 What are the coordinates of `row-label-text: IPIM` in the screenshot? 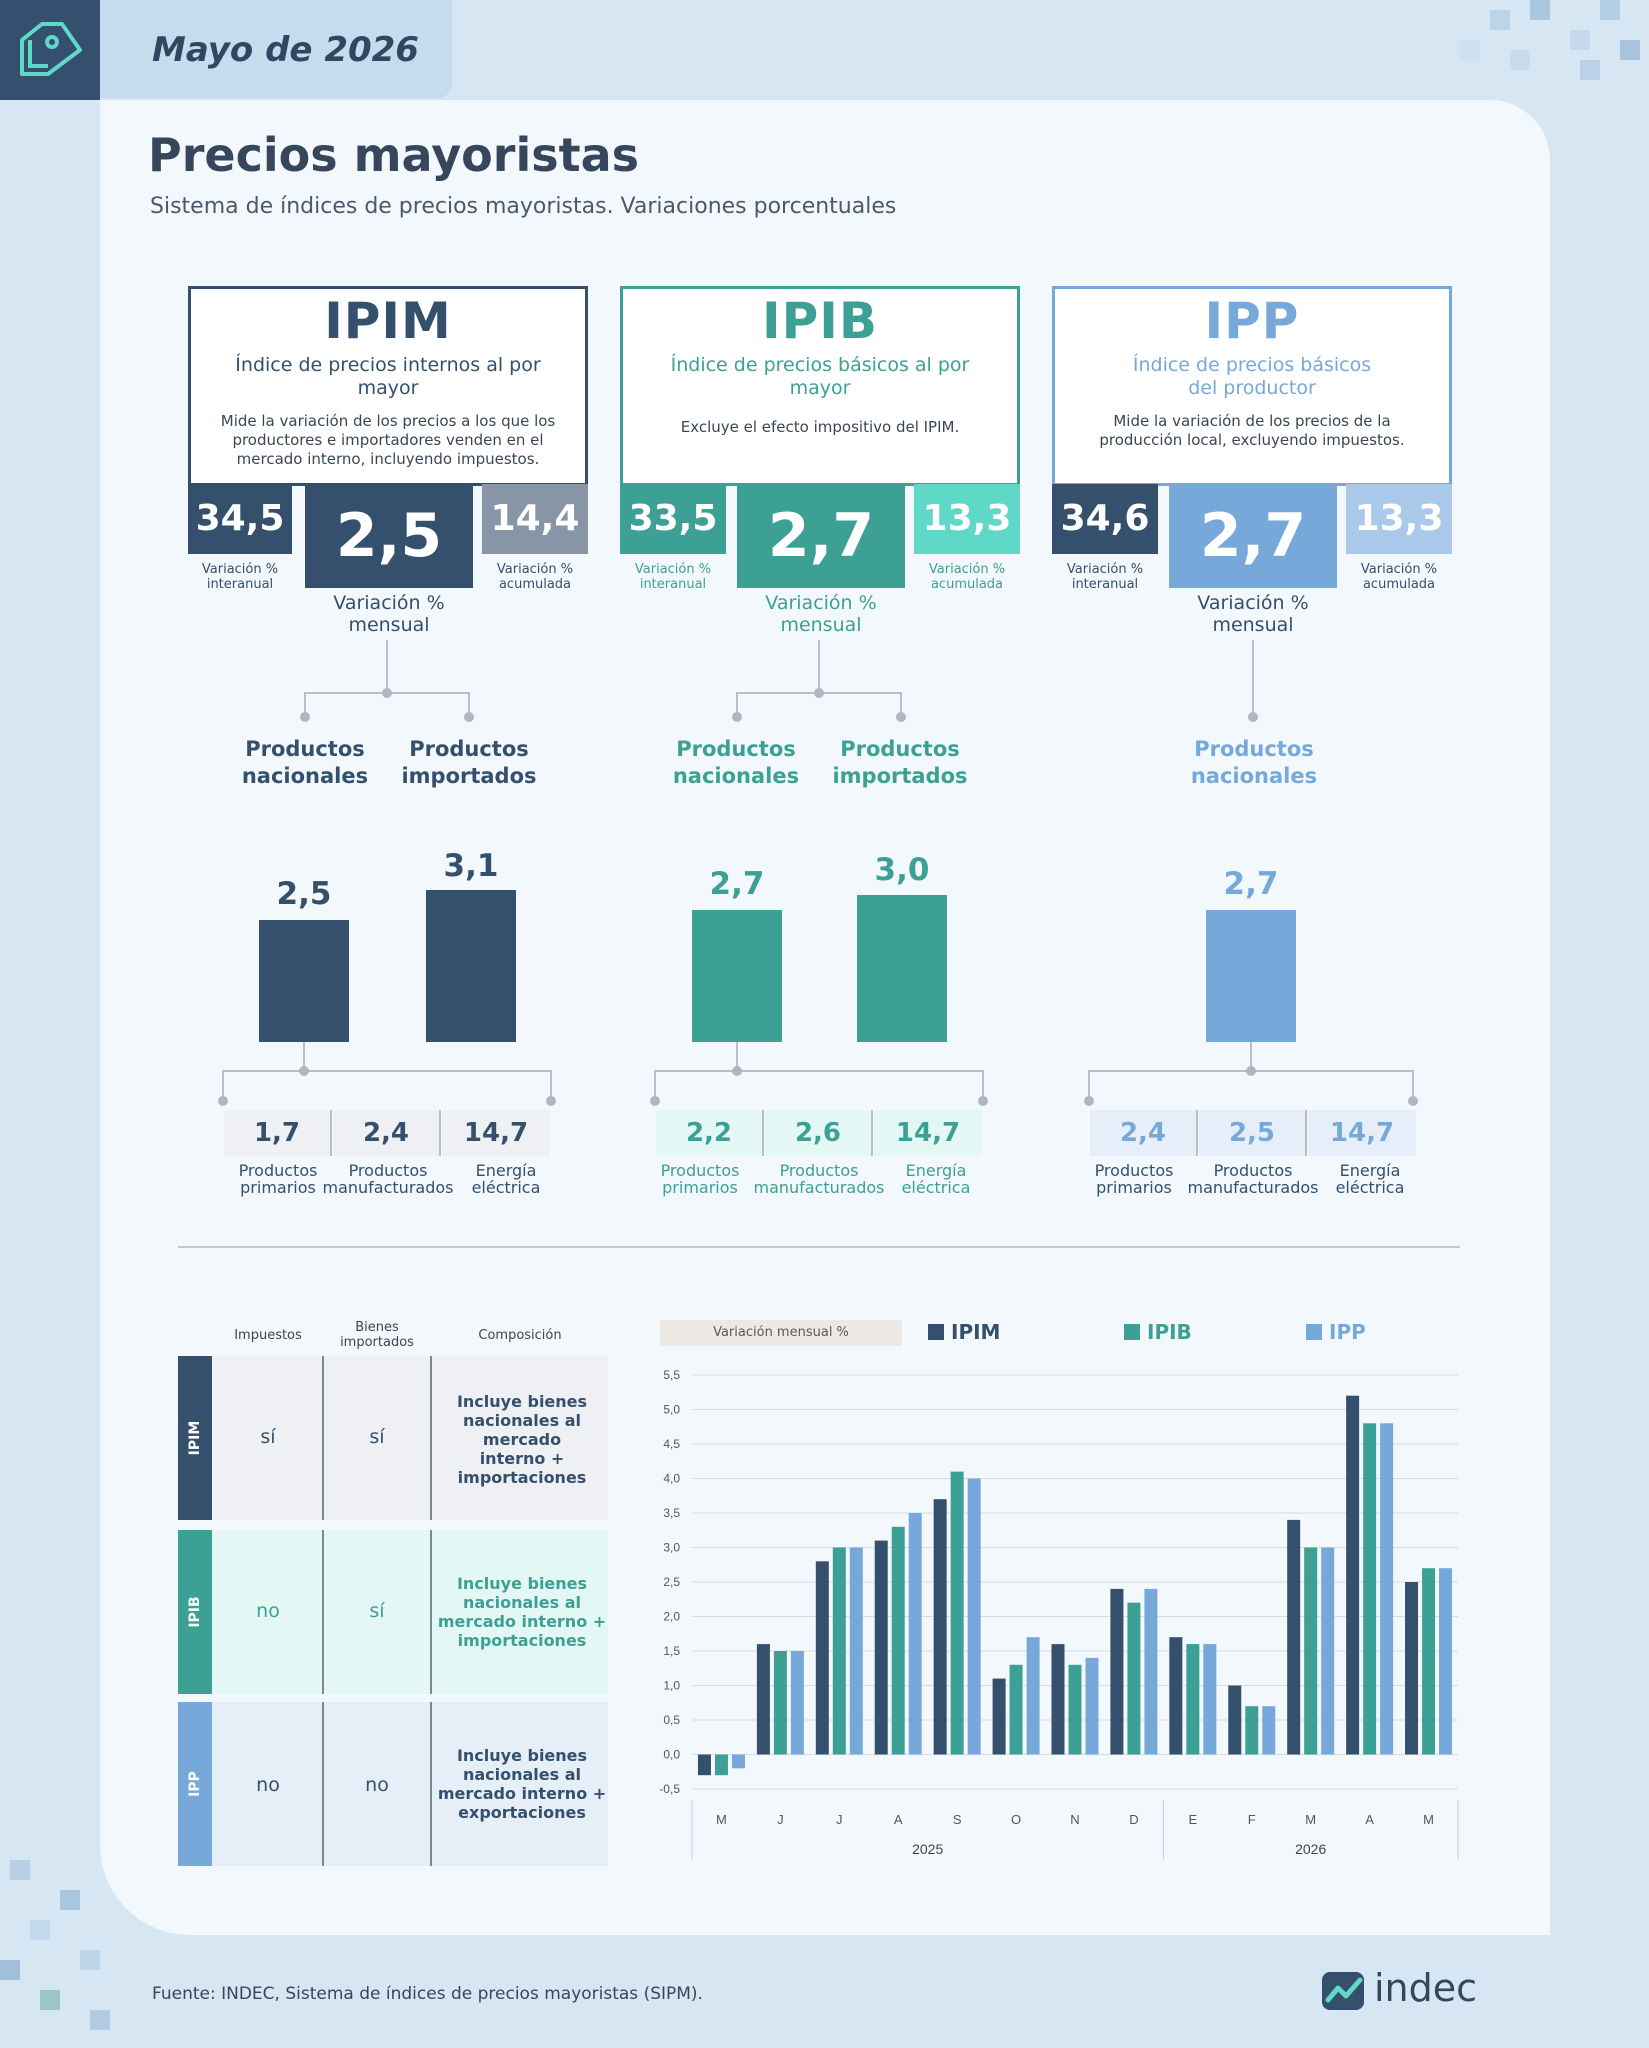 It's located at (195, 1438).